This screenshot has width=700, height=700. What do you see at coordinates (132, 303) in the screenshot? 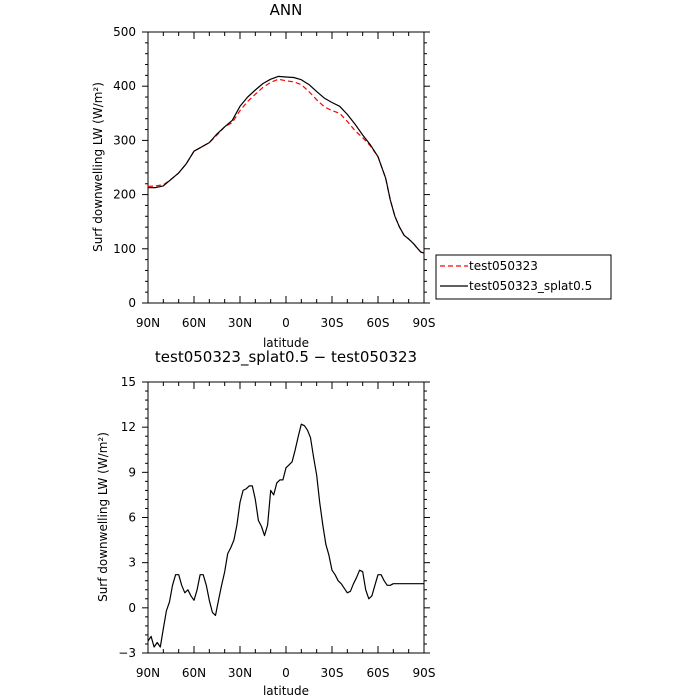
I see `top-y-tick-label: 0` at bounding box center [132, 303].